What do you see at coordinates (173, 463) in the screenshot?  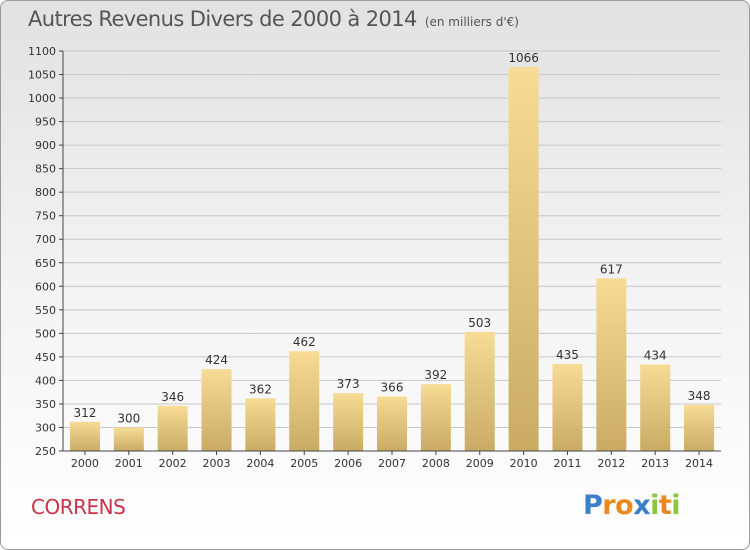 I see `x-tick-label: 2002` at bounding box center [173, 463].